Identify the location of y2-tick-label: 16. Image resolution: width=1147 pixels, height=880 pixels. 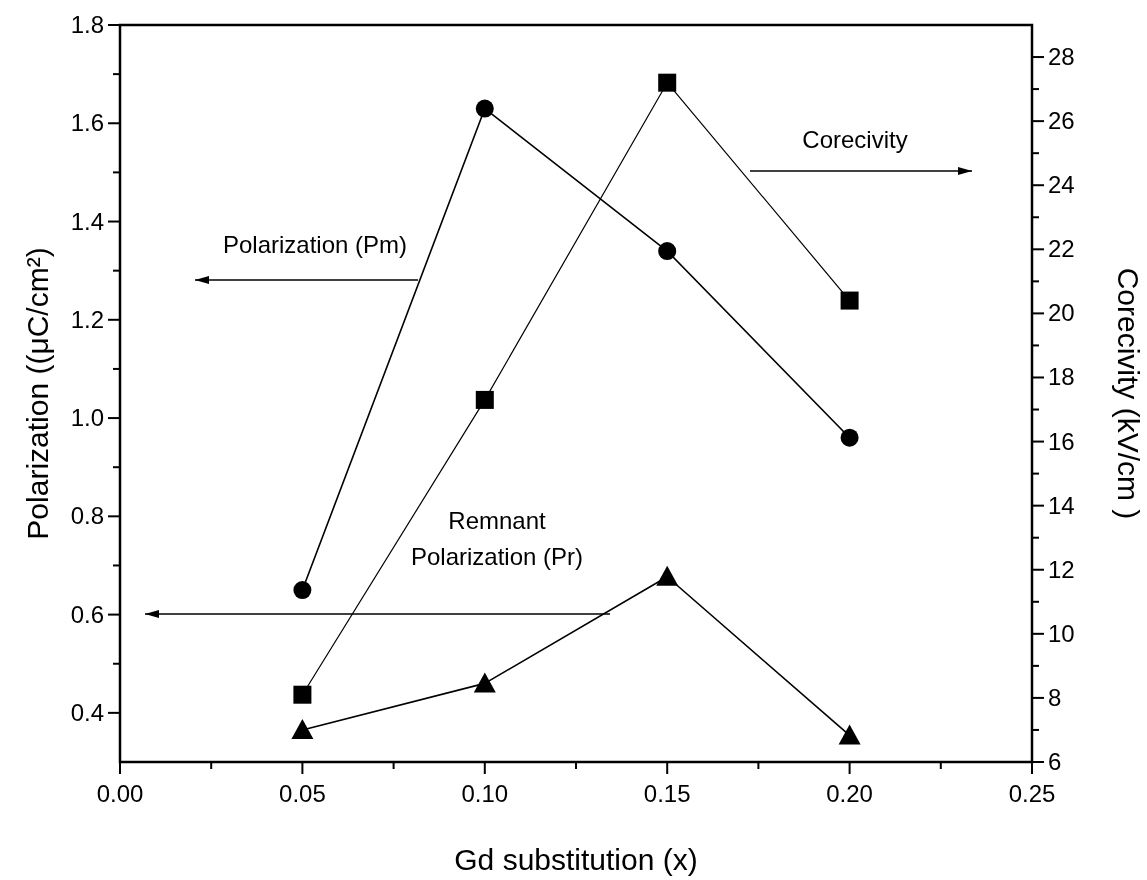
(1061, 441).